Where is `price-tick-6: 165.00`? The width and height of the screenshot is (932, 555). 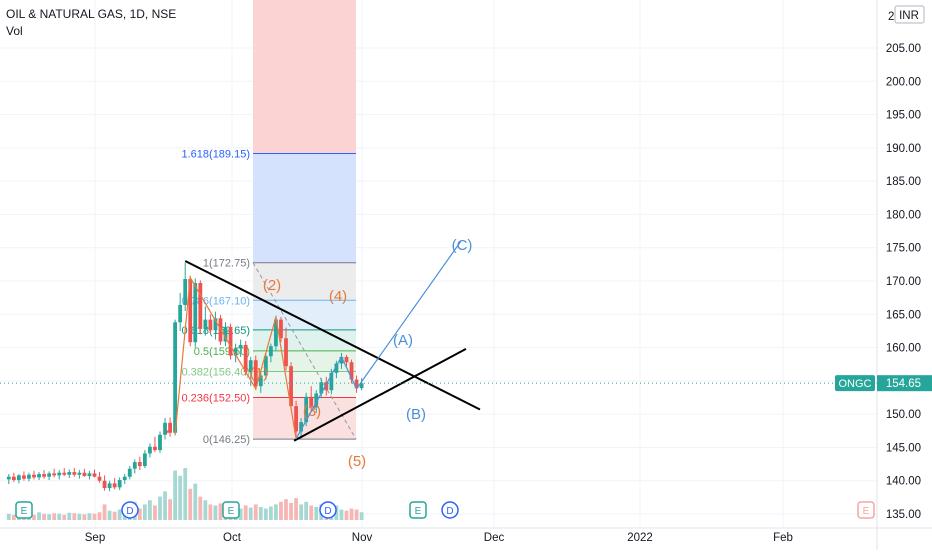
price-tick-6: 165.00 is located at coordinates (903, 315).